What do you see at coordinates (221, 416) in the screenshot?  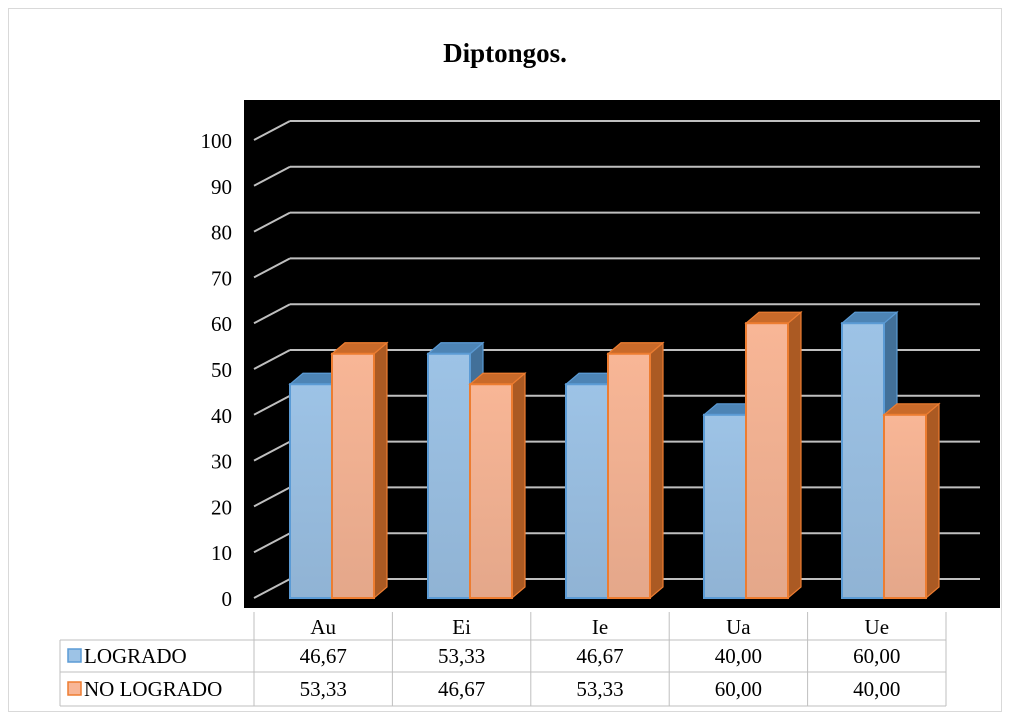 I see `y-tick-label: 40` at bounding box center [221, 416].